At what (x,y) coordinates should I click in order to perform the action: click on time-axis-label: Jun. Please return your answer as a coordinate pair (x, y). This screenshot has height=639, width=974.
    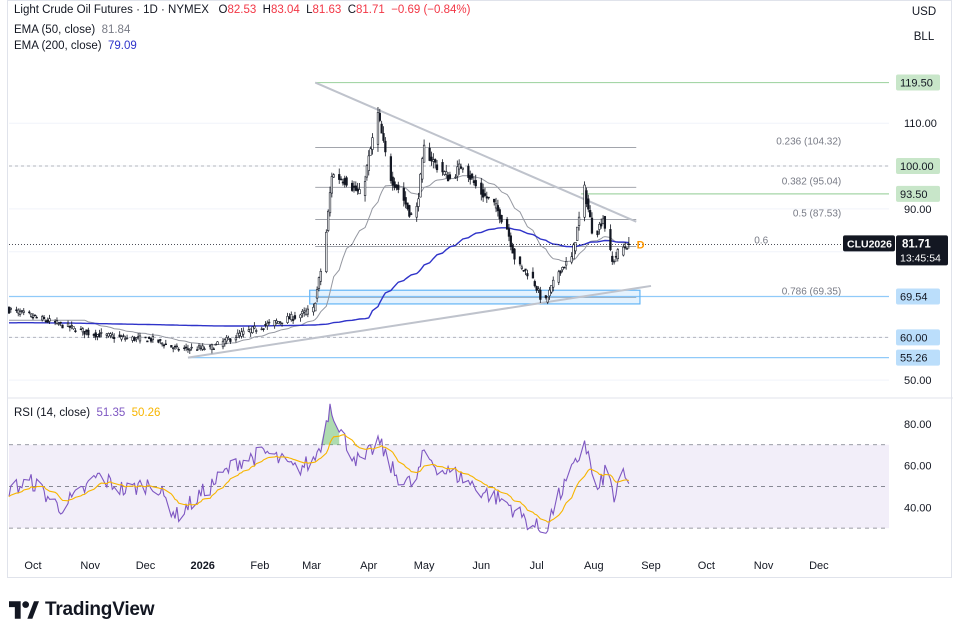
    Looking at the image, I should click on (481, 566).